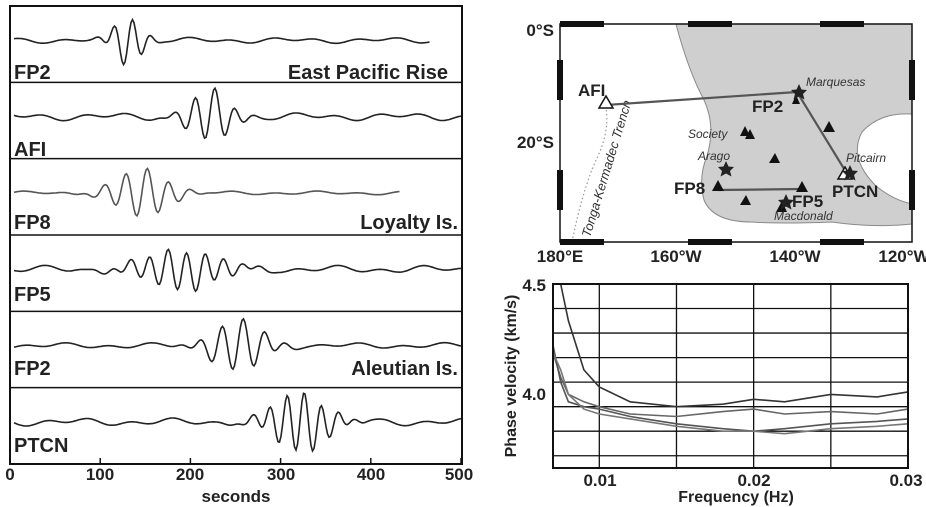 Image resolution: width=926 pixels, height=507 pixels. I want to click on chart-y-tick: 4.5, so click(534, 285).